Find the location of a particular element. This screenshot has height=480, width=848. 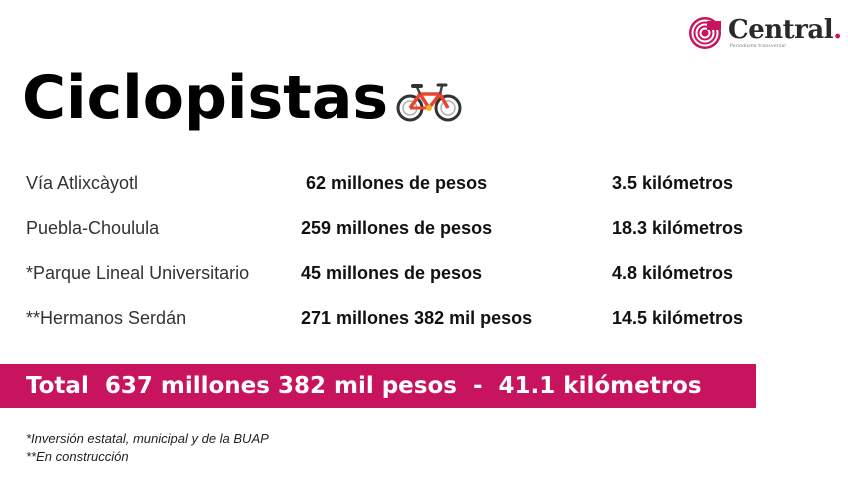

route-amount: 271 millones 382 mil pesos is located at coordinates (417, 318).